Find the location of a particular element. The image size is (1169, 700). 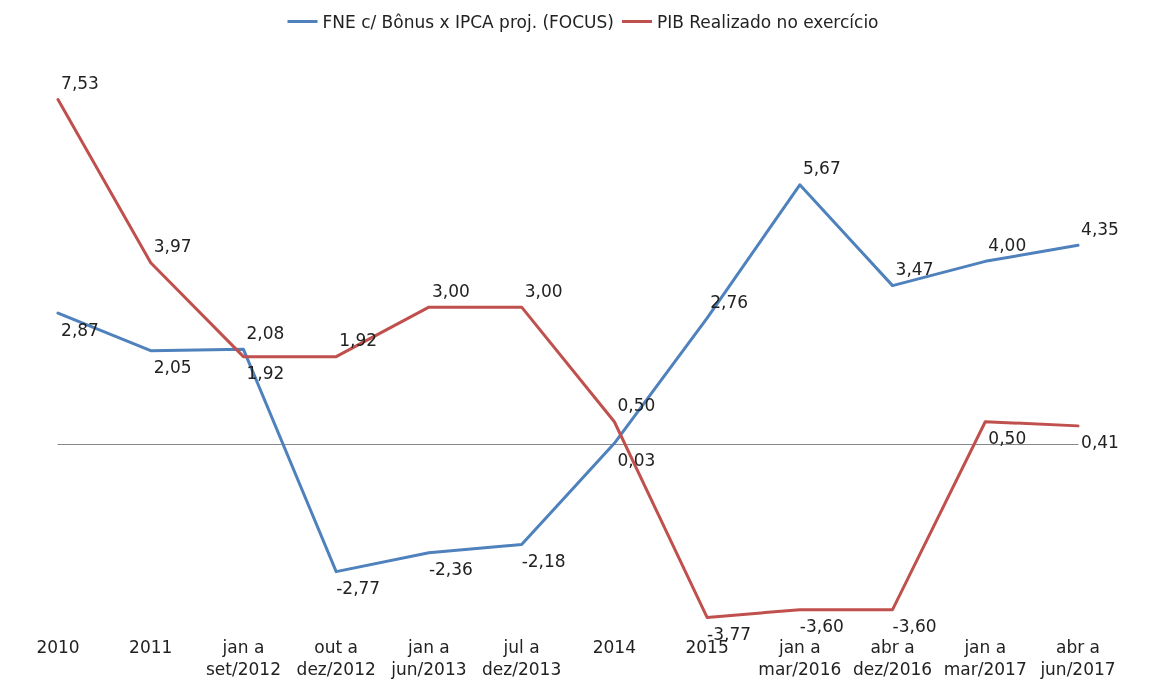

data-label: 5,67 is located at coordinates (821, 168).